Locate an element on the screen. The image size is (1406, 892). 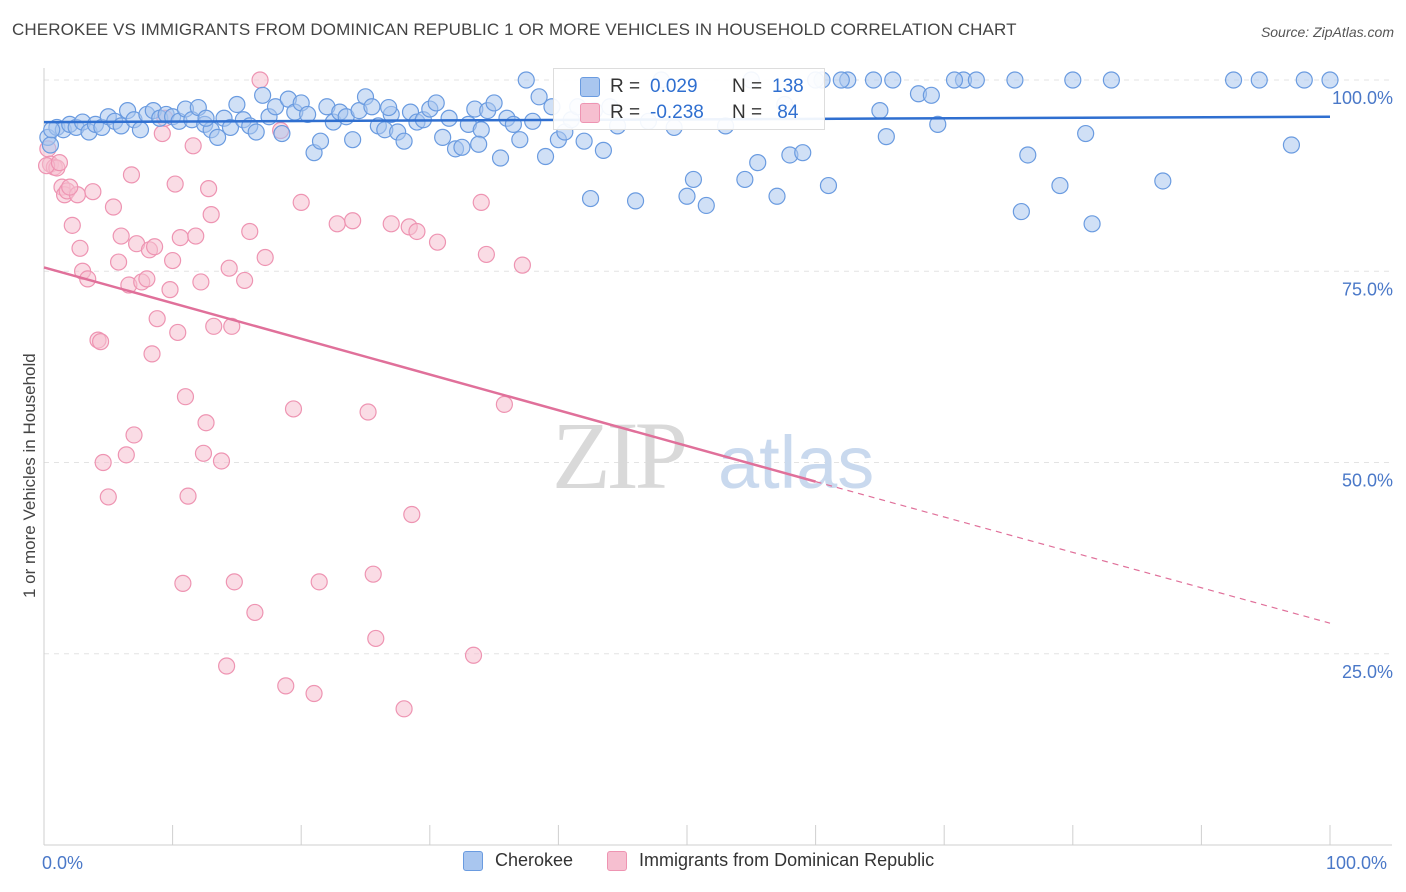
legend-item-cherokee: Cherokee is located at coordinates (518, 860).